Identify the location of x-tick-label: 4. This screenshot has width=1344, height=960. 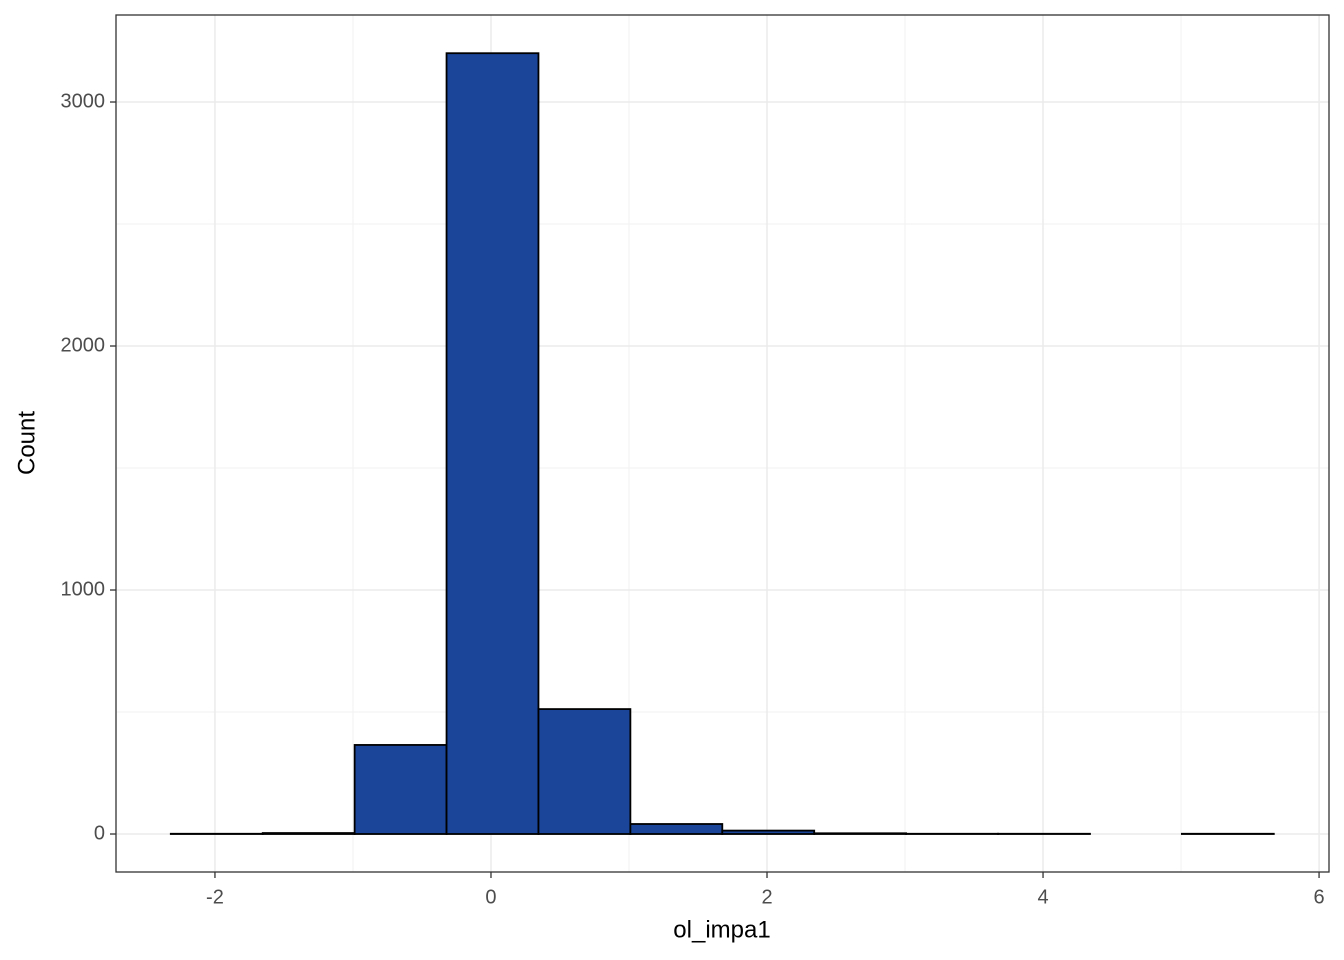
(1042, 897).